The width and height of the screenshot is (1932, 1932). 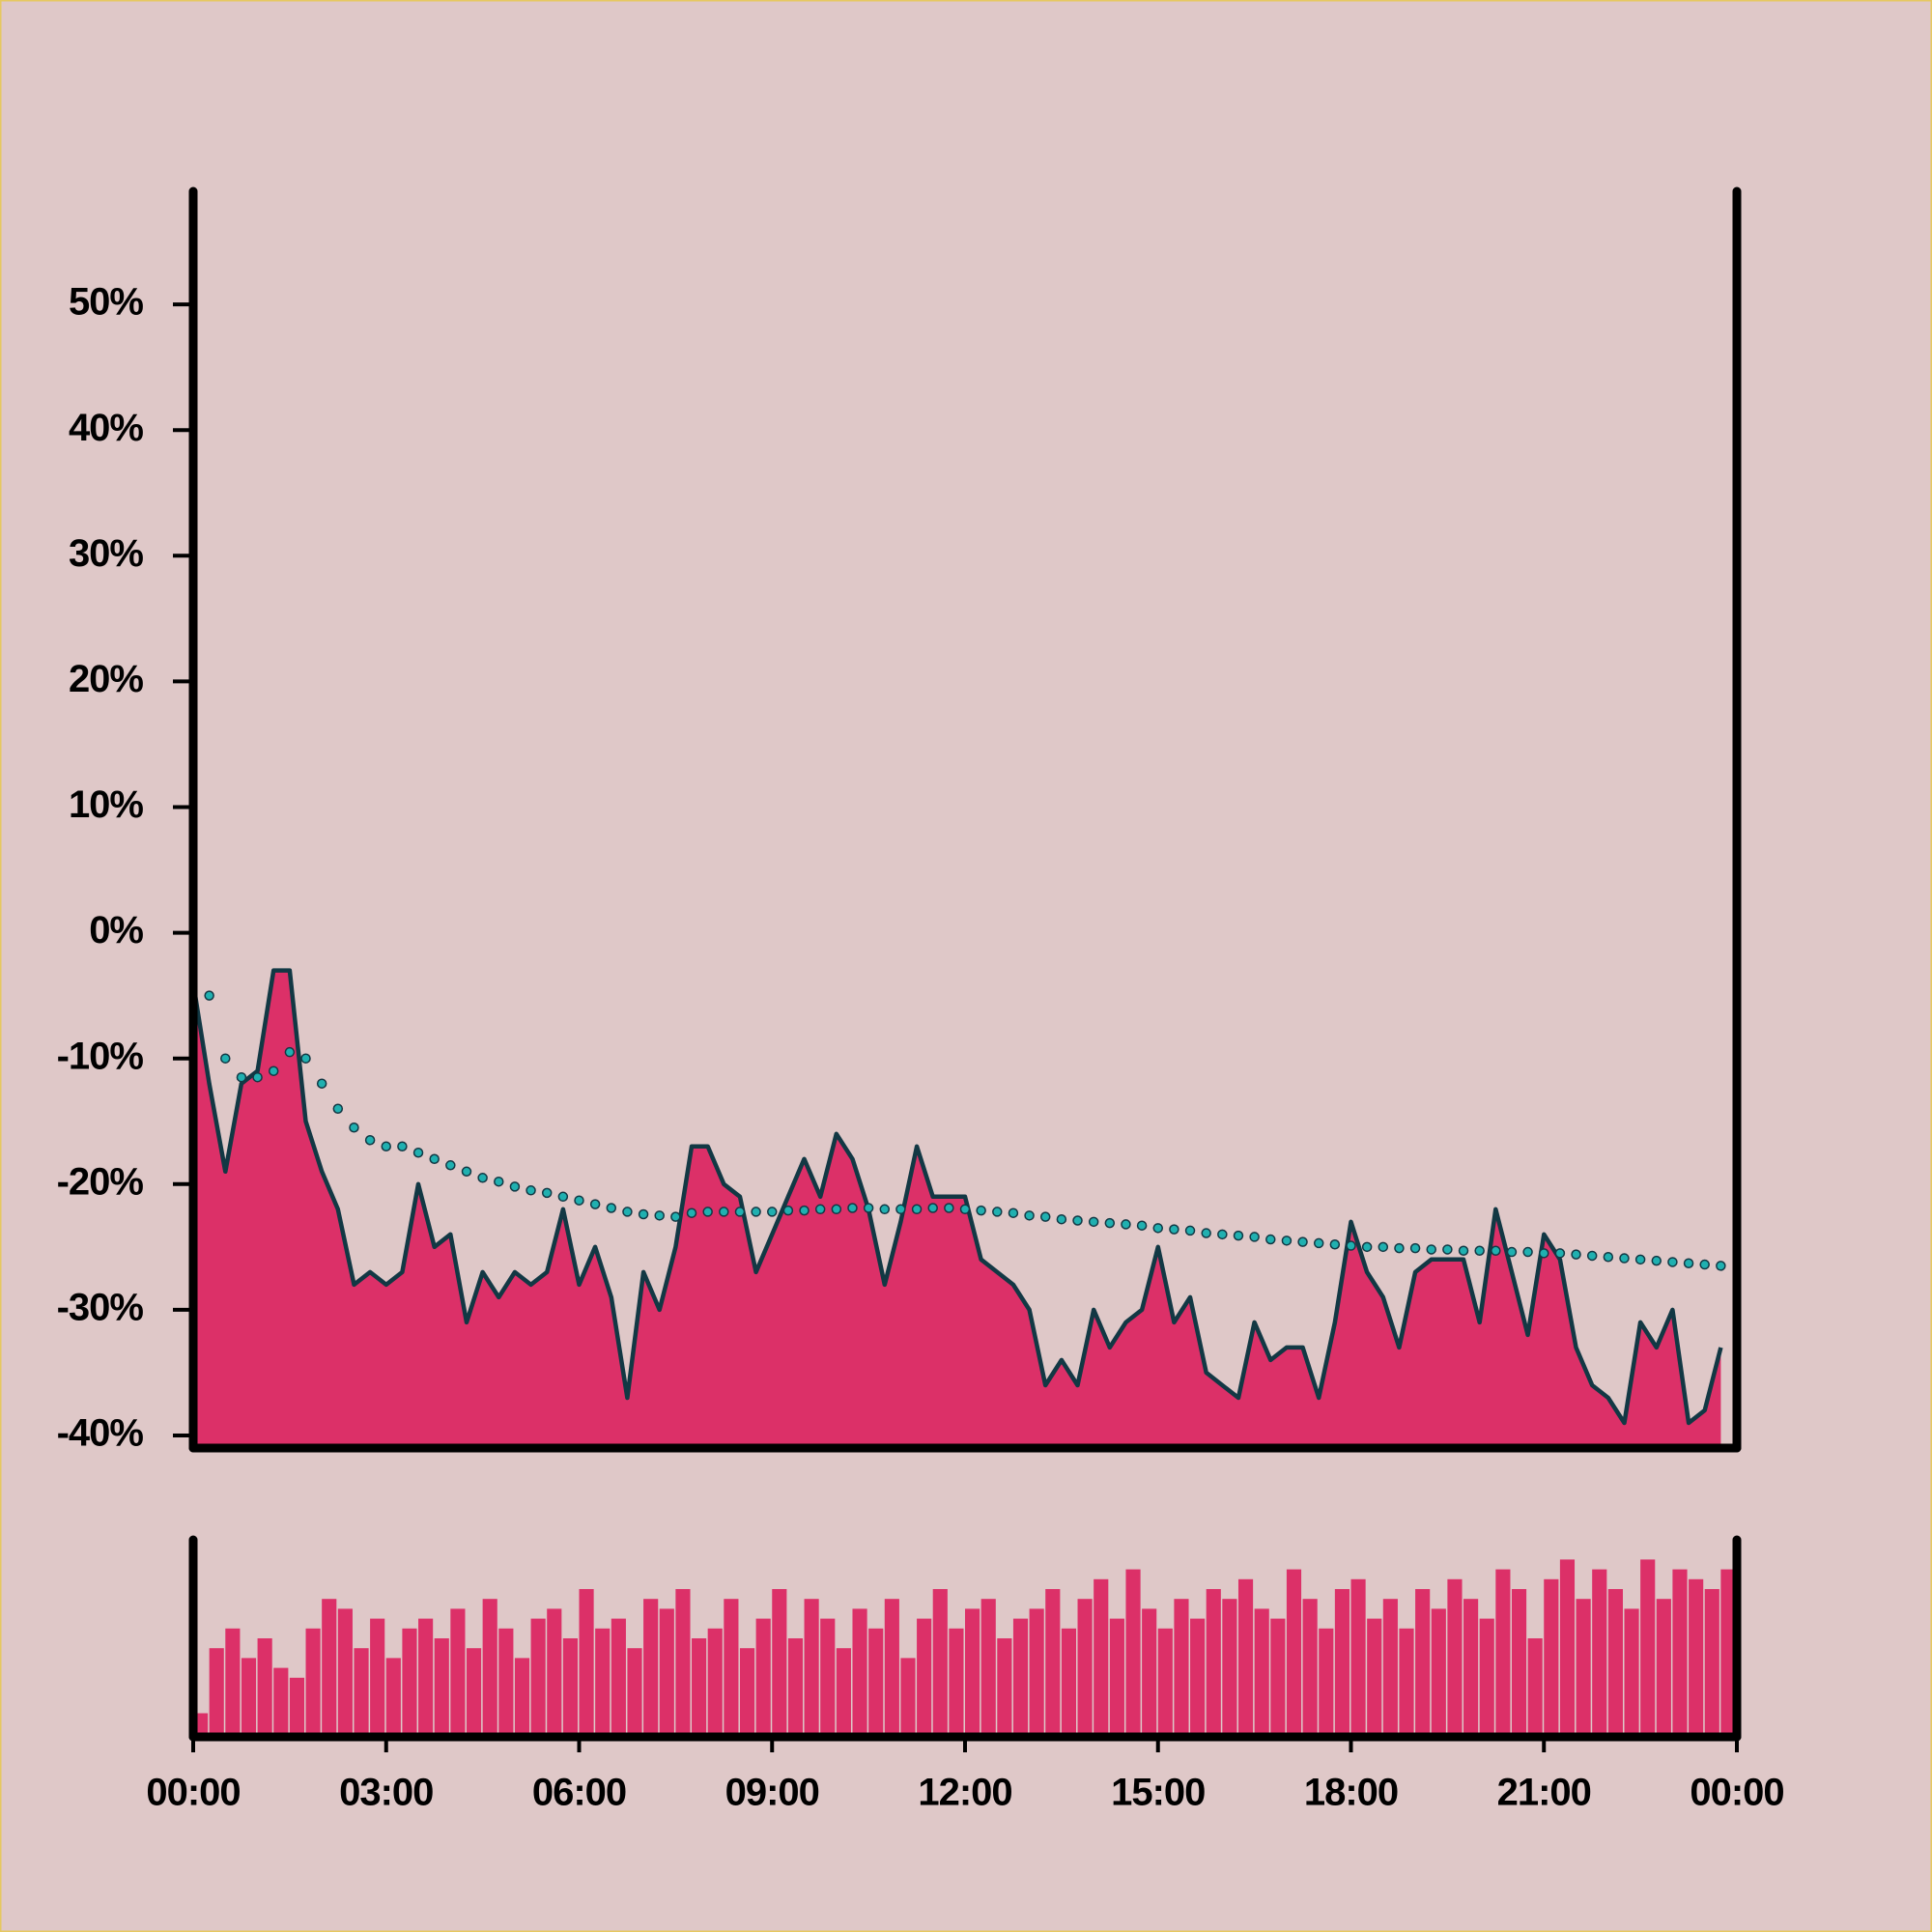 What do you see at coordinates (106, 302) in the screenshot?
I see `y-tick-label: 50%` at bounding box center [106, 302].